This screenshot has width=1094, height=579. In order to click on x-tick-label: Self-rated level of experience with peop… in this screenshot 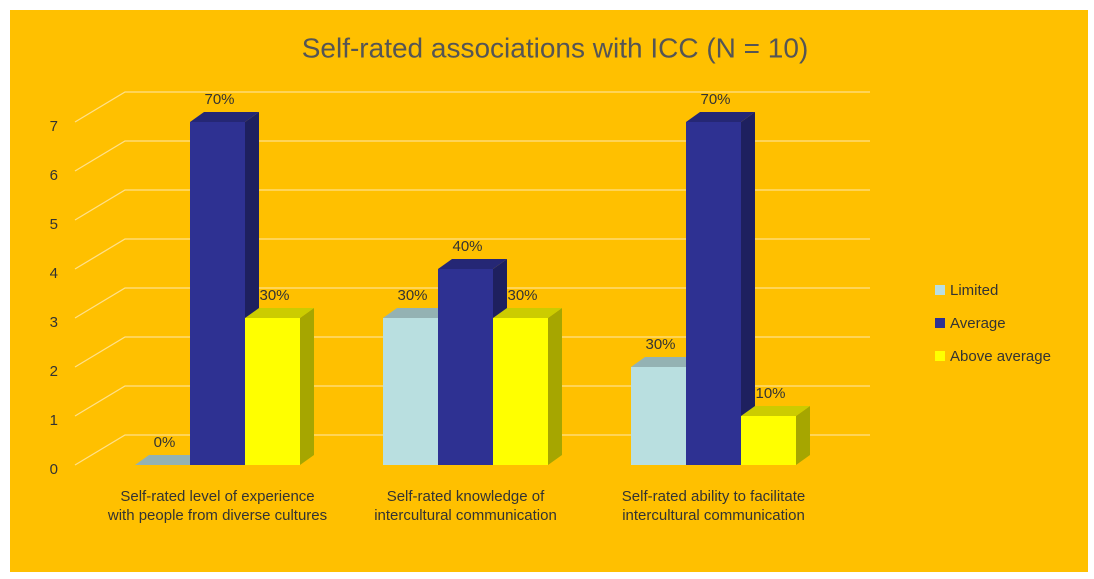, I will do `click(217, 506)`.